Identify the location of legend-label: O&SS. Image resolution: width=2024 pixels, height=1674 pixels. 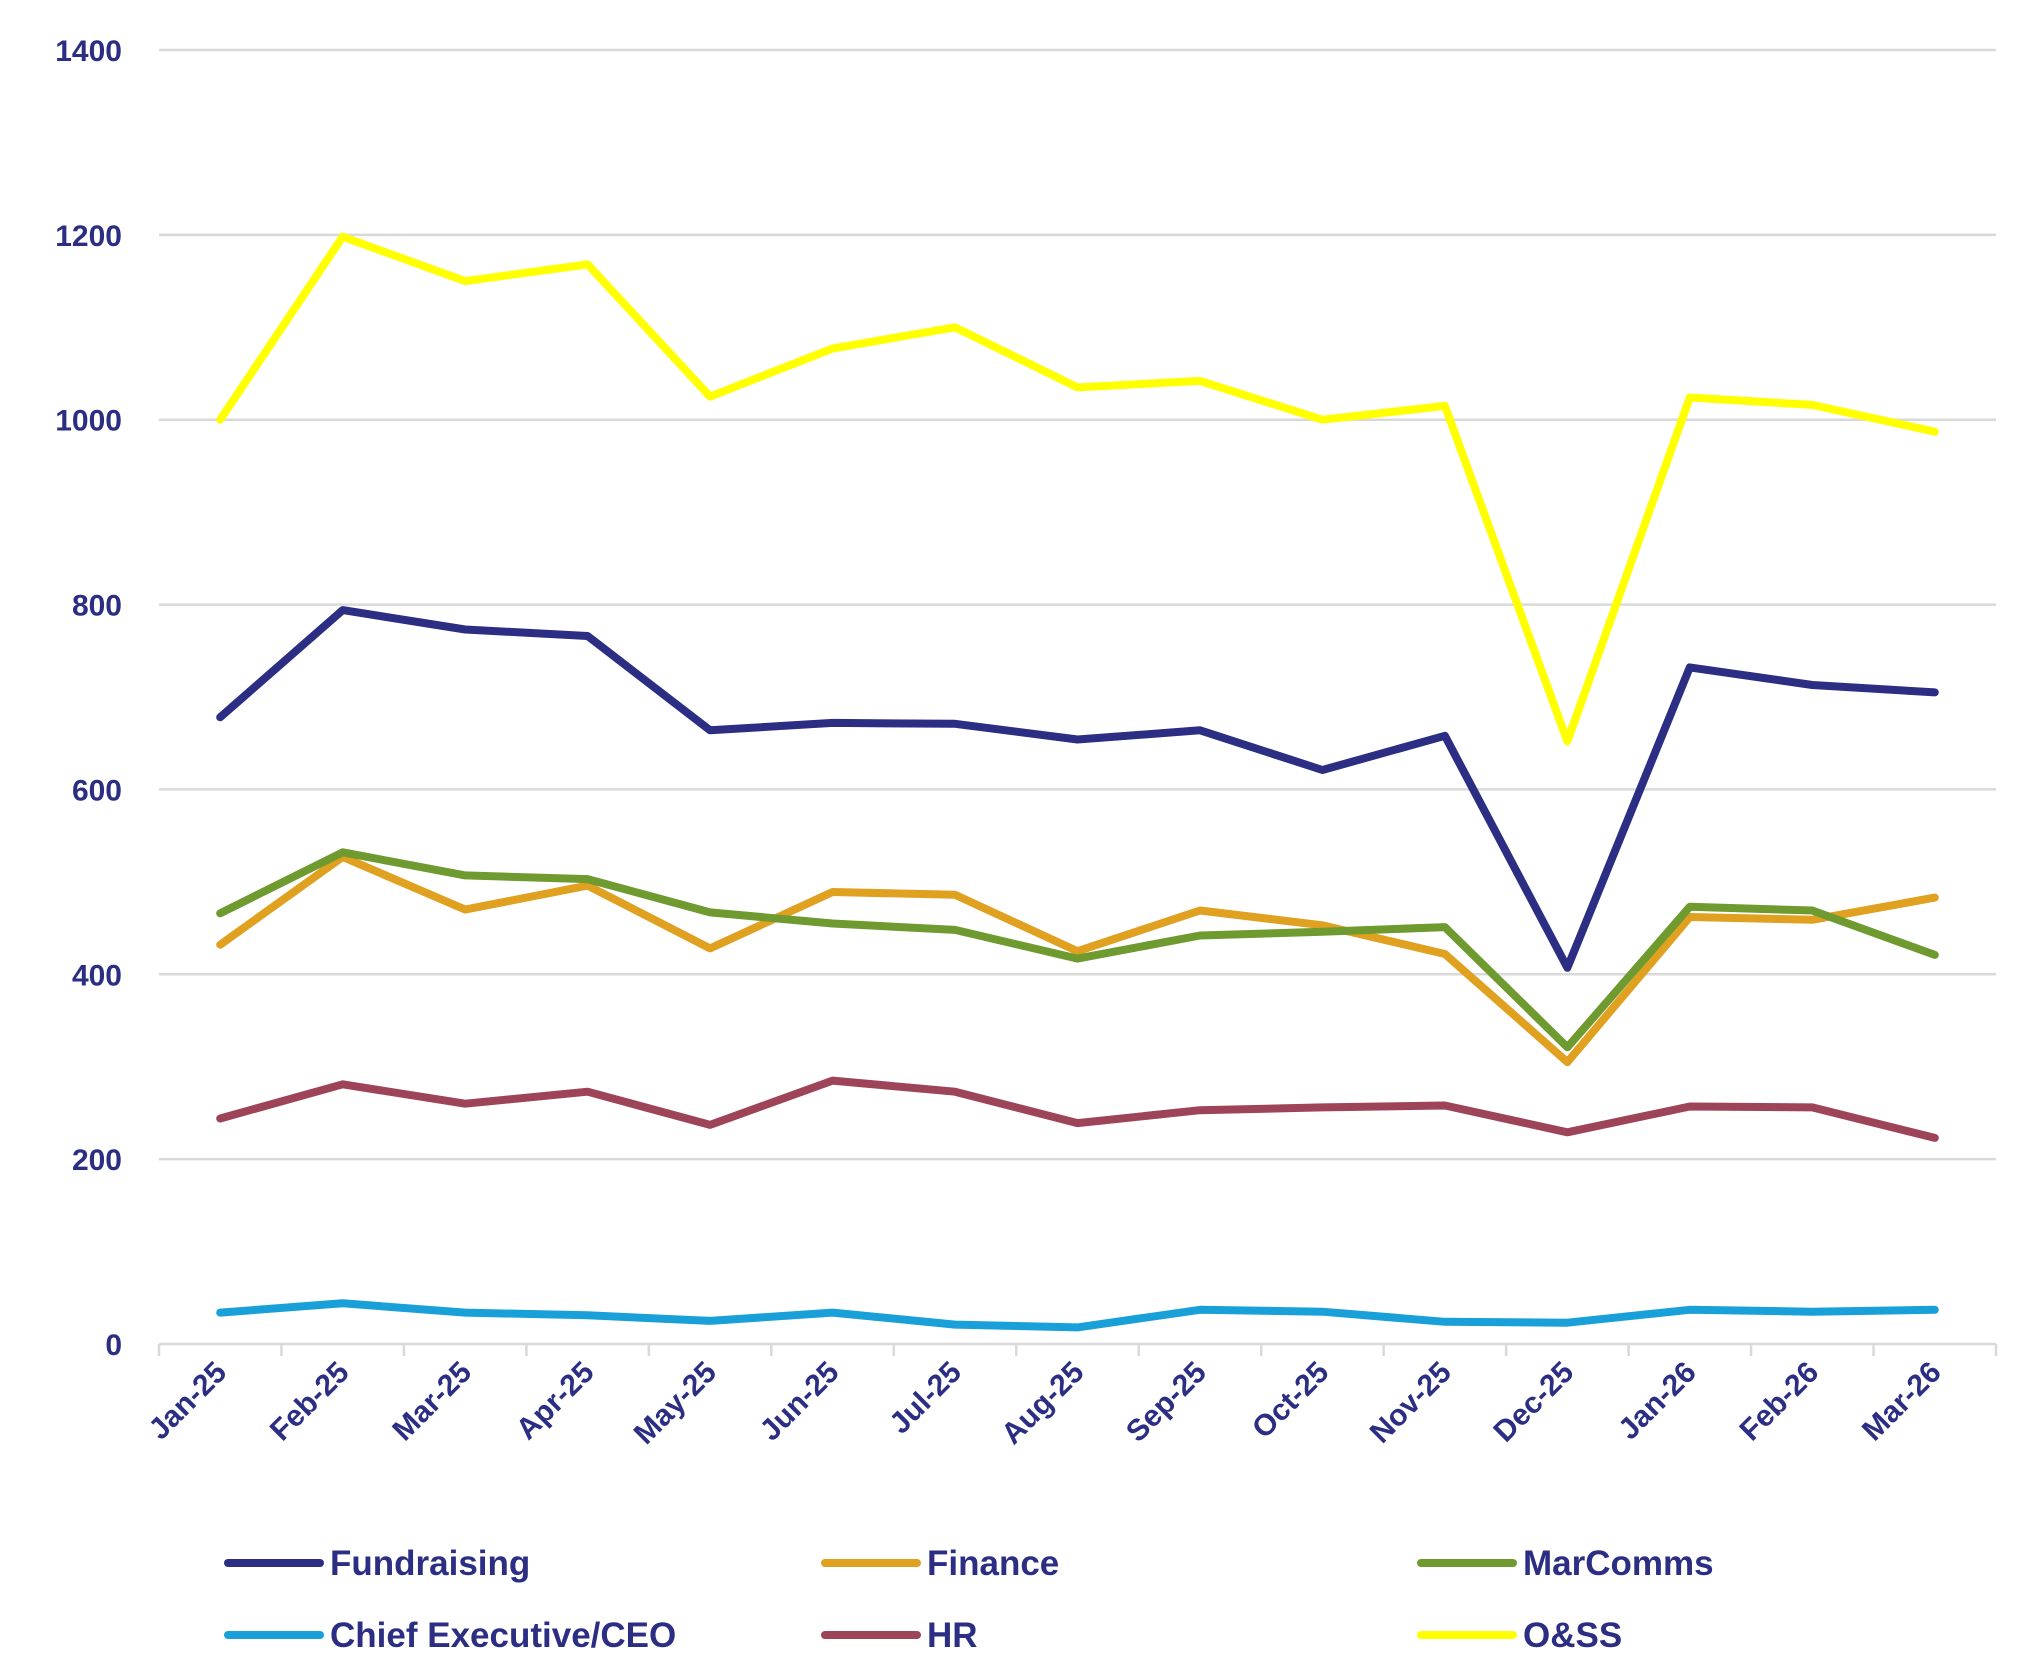
(1572, 1635).